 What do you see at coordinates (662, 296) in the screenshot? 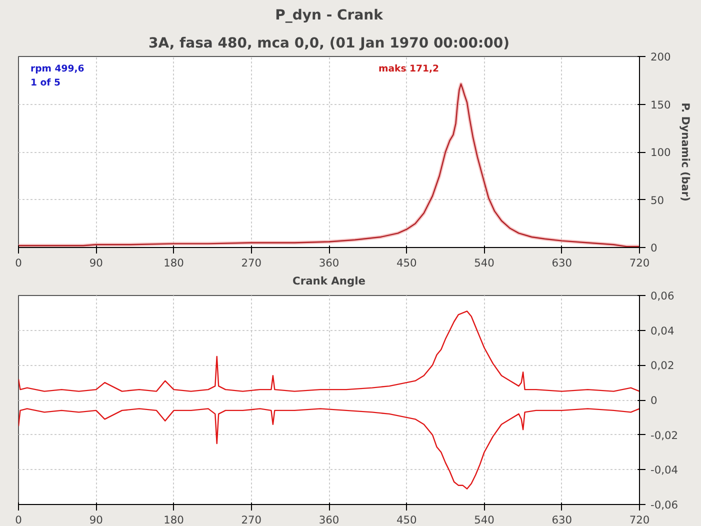
I see `y-tick-label: 0,06` at bounding box center [662, 296].